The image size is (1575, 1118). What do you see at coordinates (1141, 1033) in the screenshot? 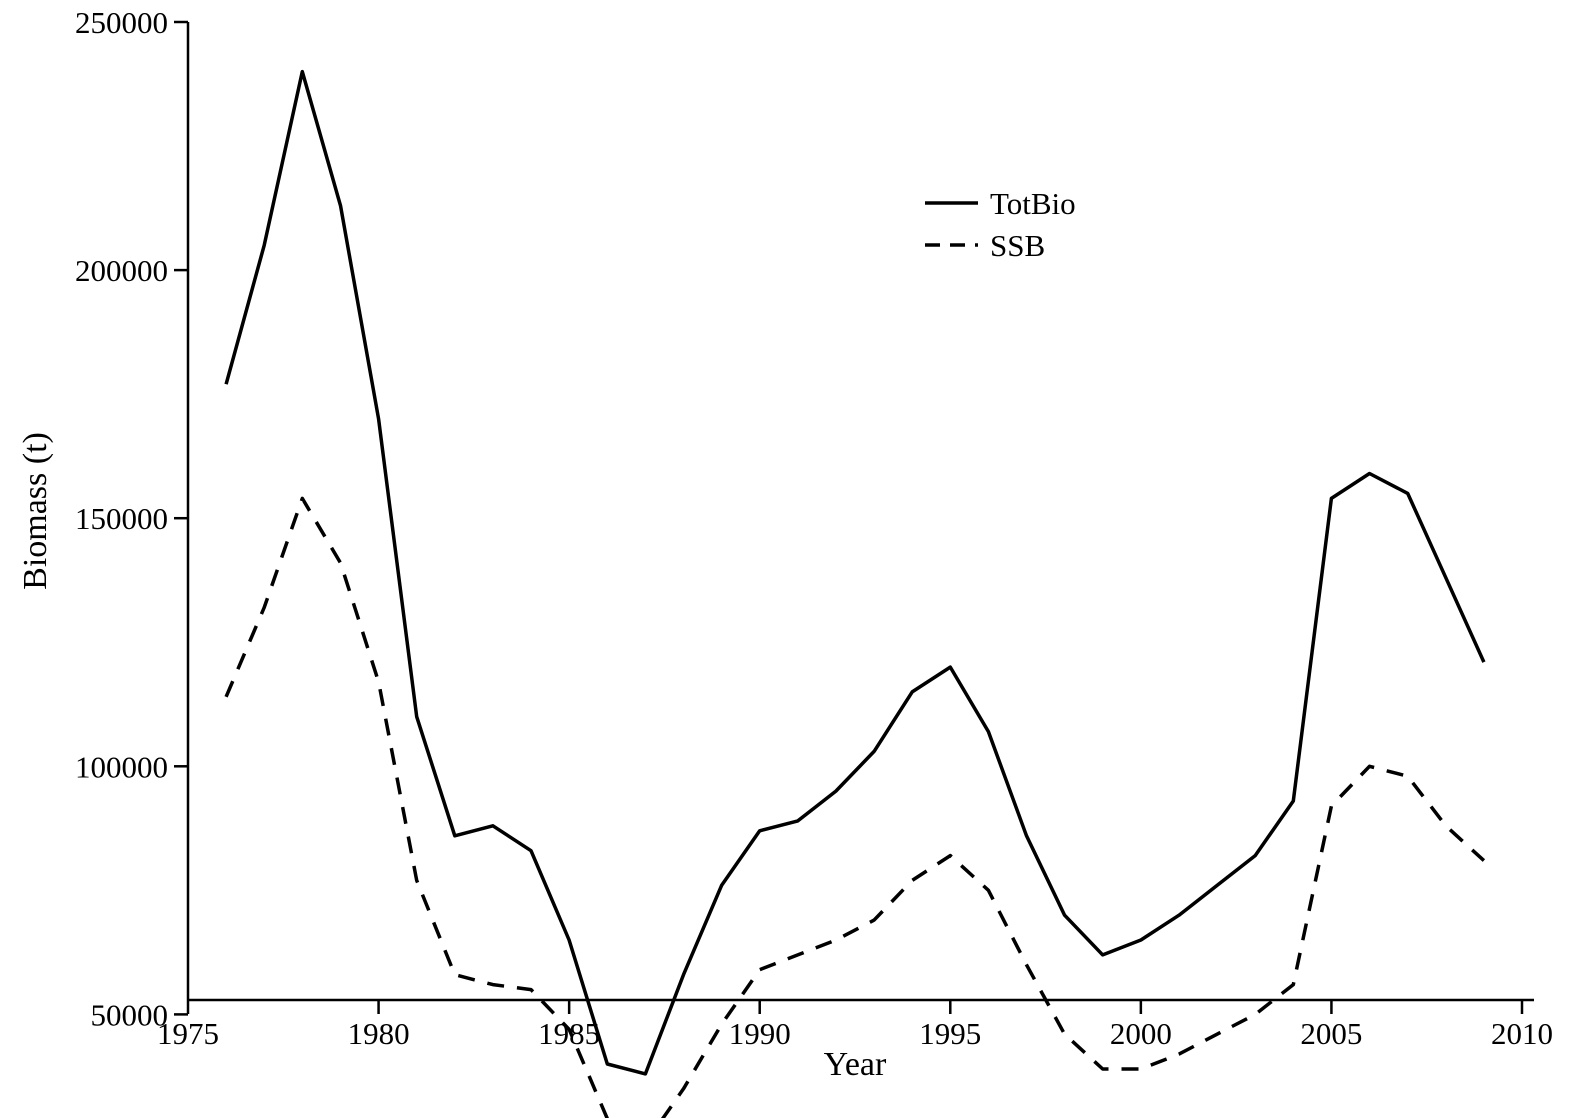
I see `x-tick-label: 2000` at bounding box center [1141, 1033].